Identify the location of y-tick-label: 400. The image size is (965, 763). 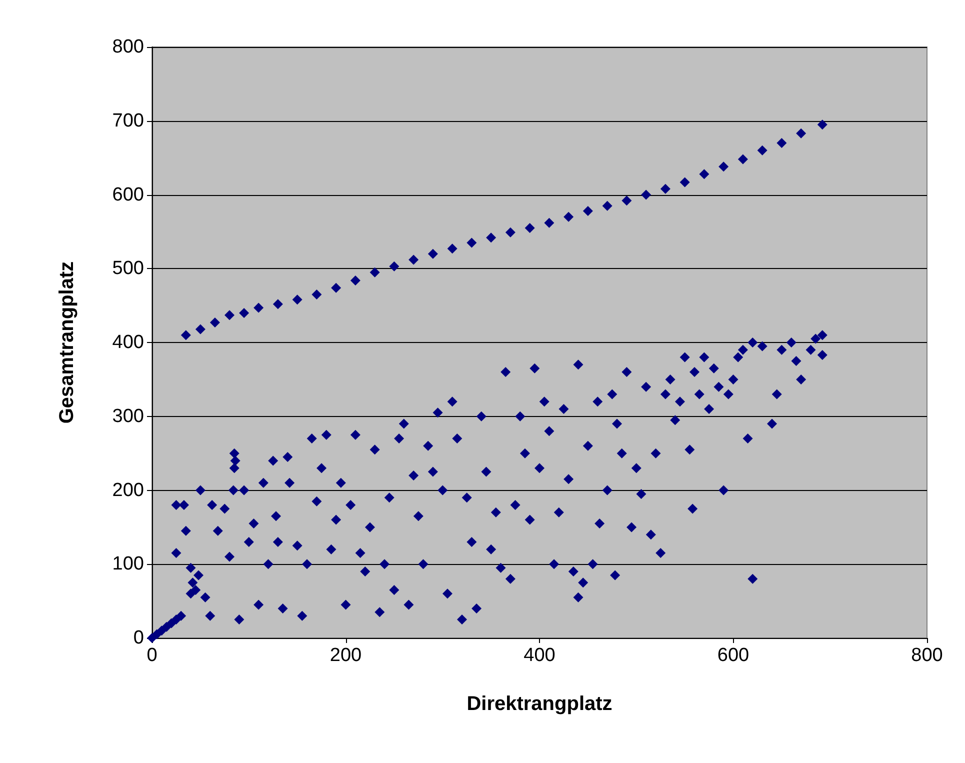
(128, 342).